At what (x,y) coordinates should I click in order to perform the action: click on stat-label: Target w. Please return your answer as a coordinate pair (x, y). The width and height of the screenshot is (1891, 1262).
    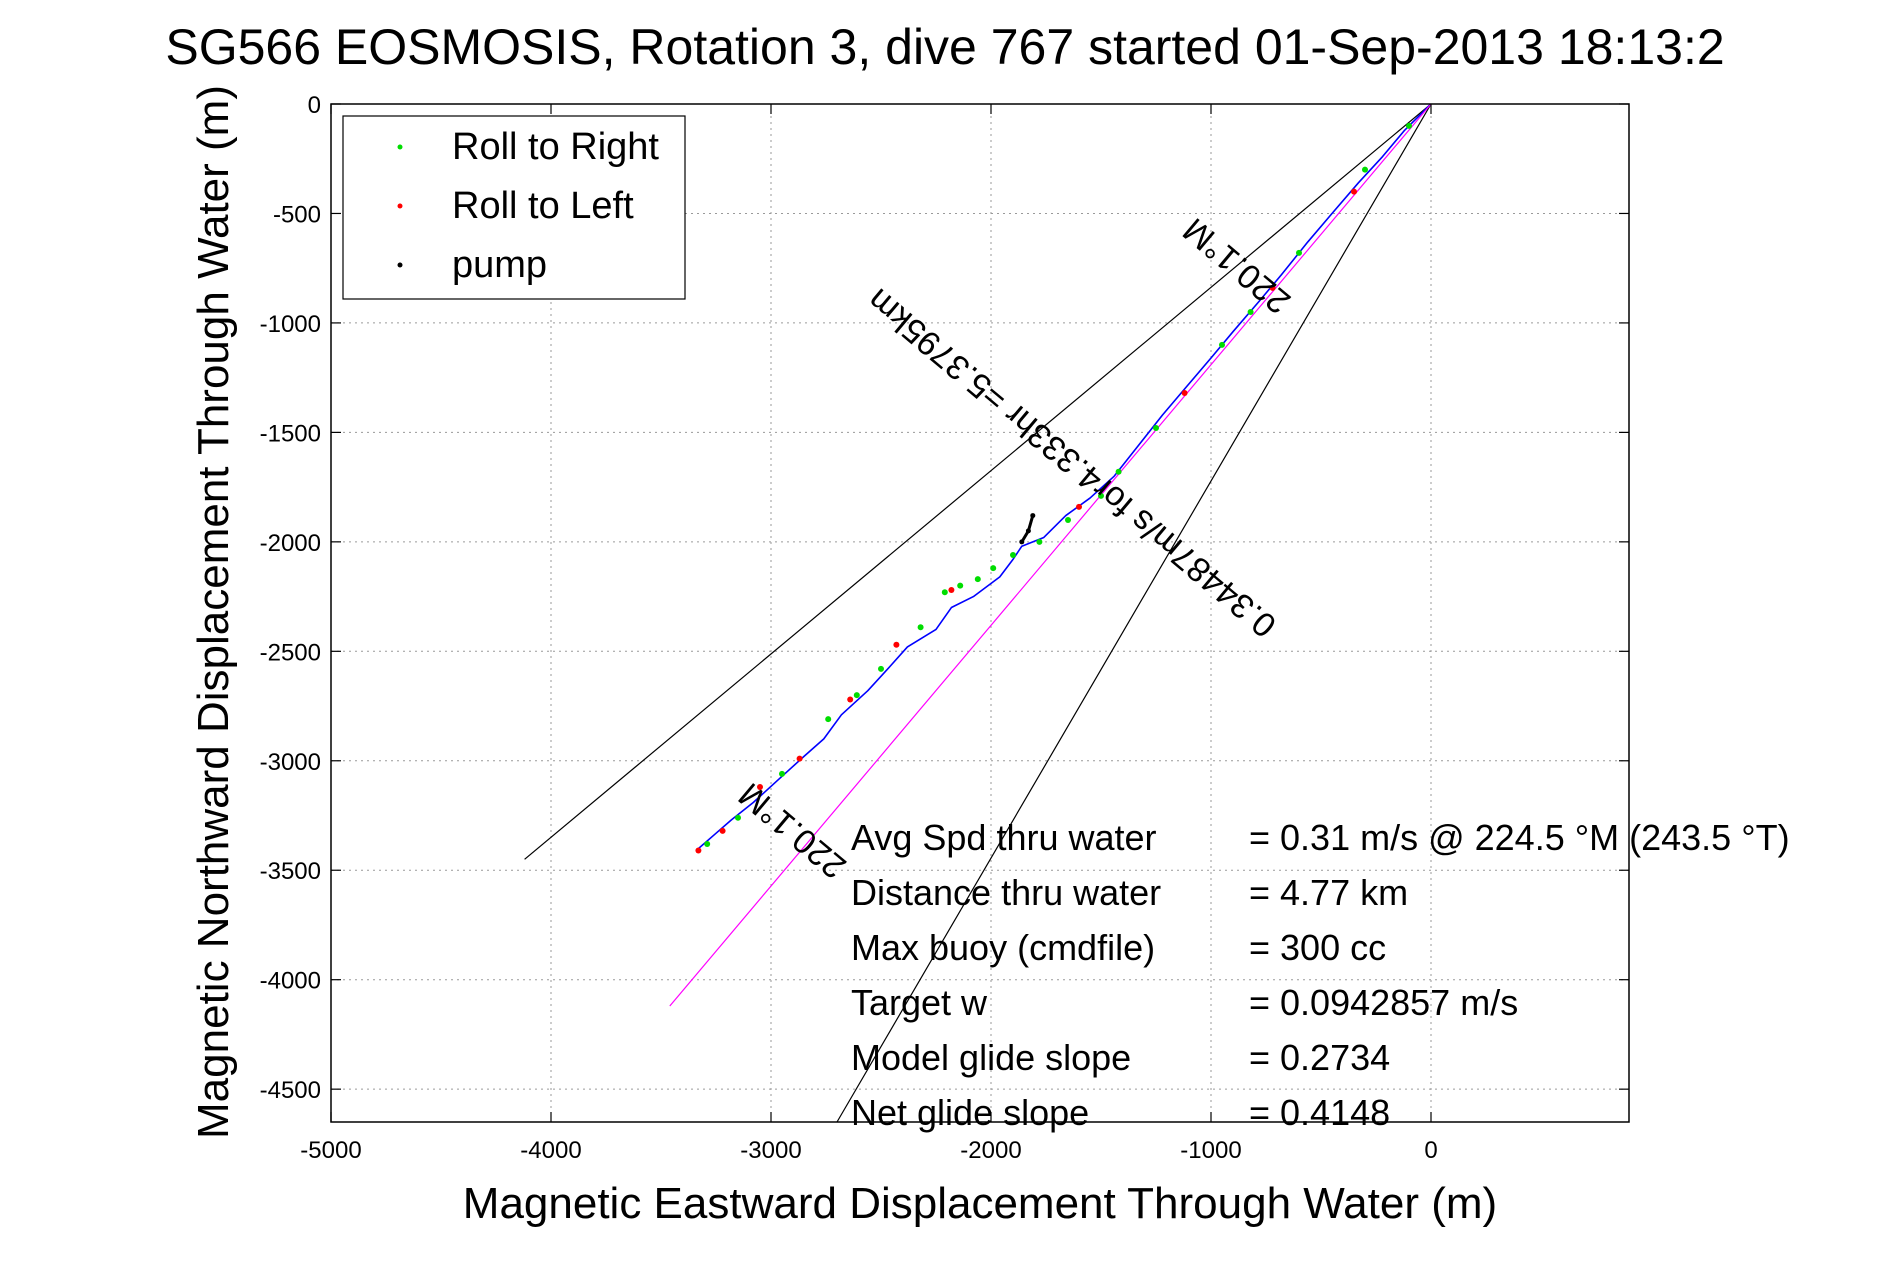
    Looking at the image, I should click on (919, 1002).